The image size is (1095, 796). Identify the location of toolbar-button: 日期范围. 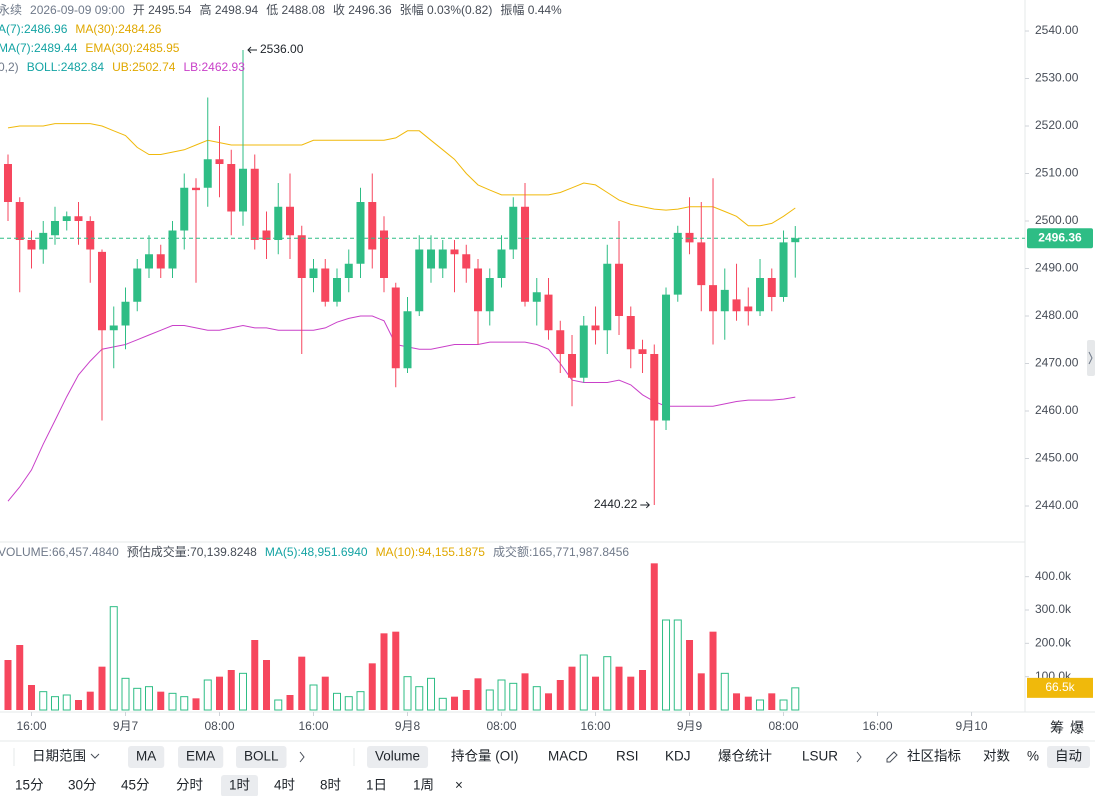
(59, 756).